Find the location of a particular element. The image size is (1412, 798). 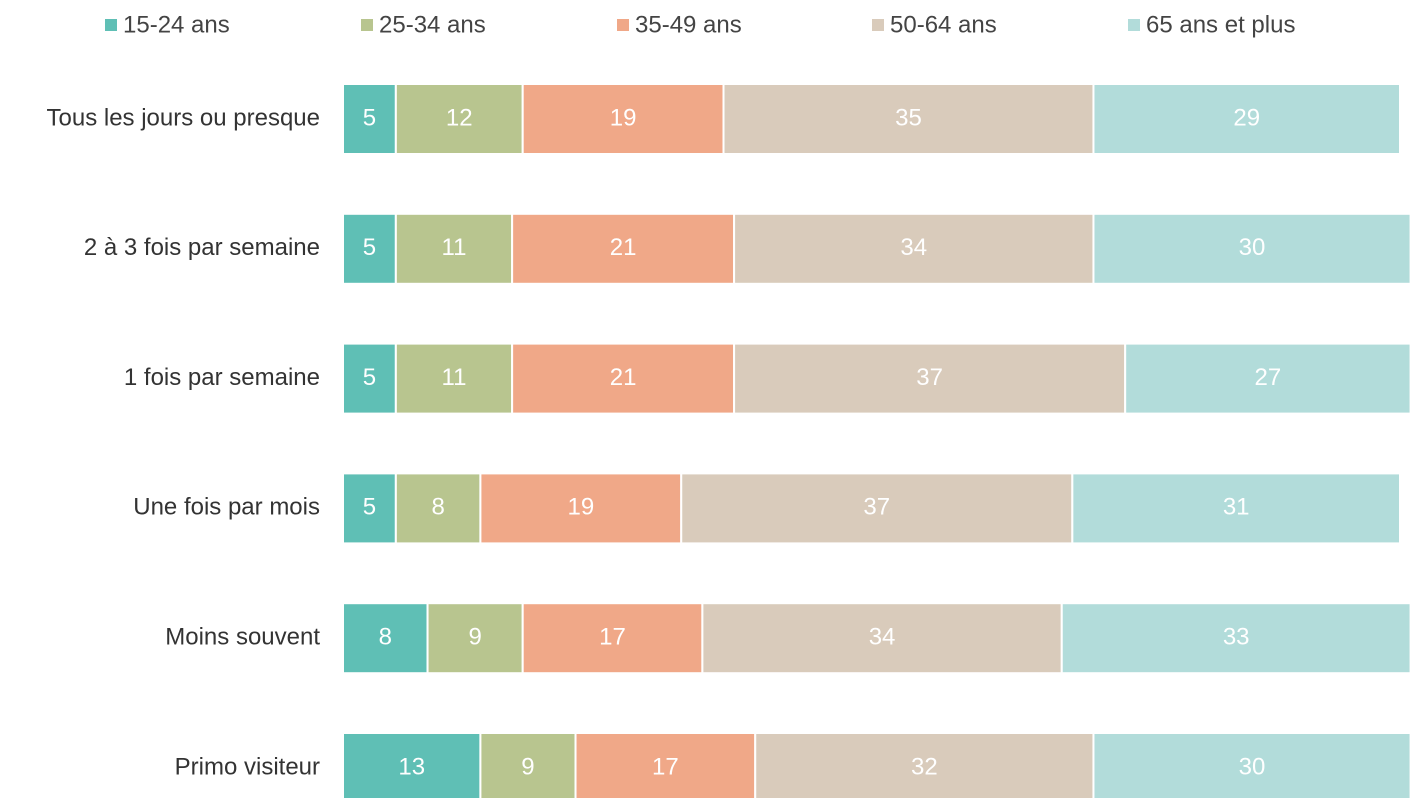

y-tick-label: Moins souvent is located at coordinates (242, 637).